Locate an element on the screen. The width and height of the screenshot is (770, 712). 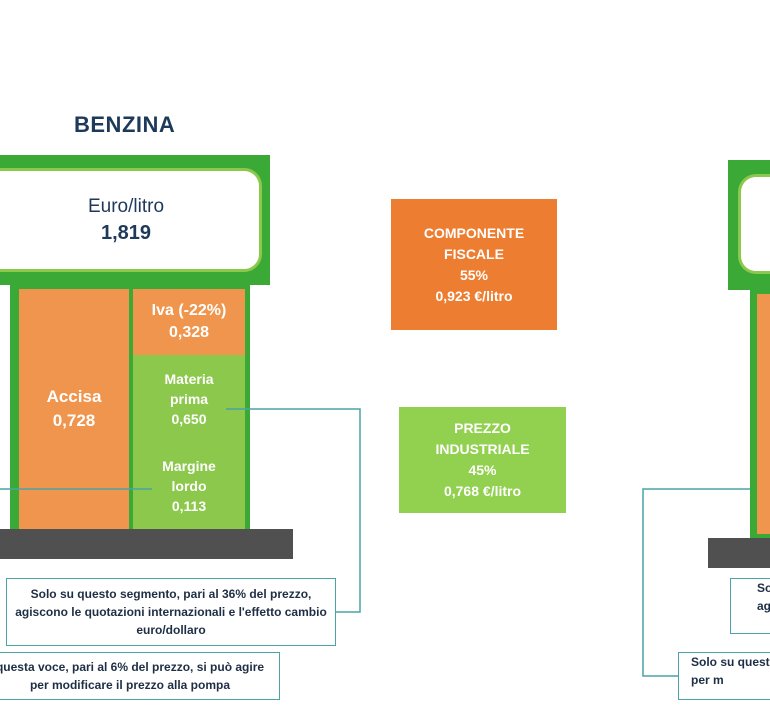
iva-label: Iva (-22%) is located at coordinates (189, 310).